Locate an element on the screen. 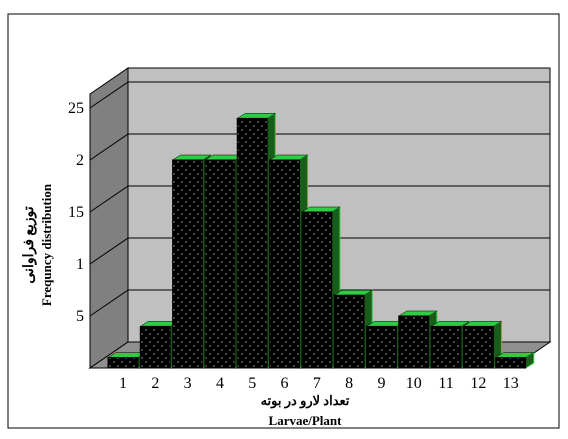 The image size is (568, 439). x-tick-label: 5 is located at coordinates (252, 383).